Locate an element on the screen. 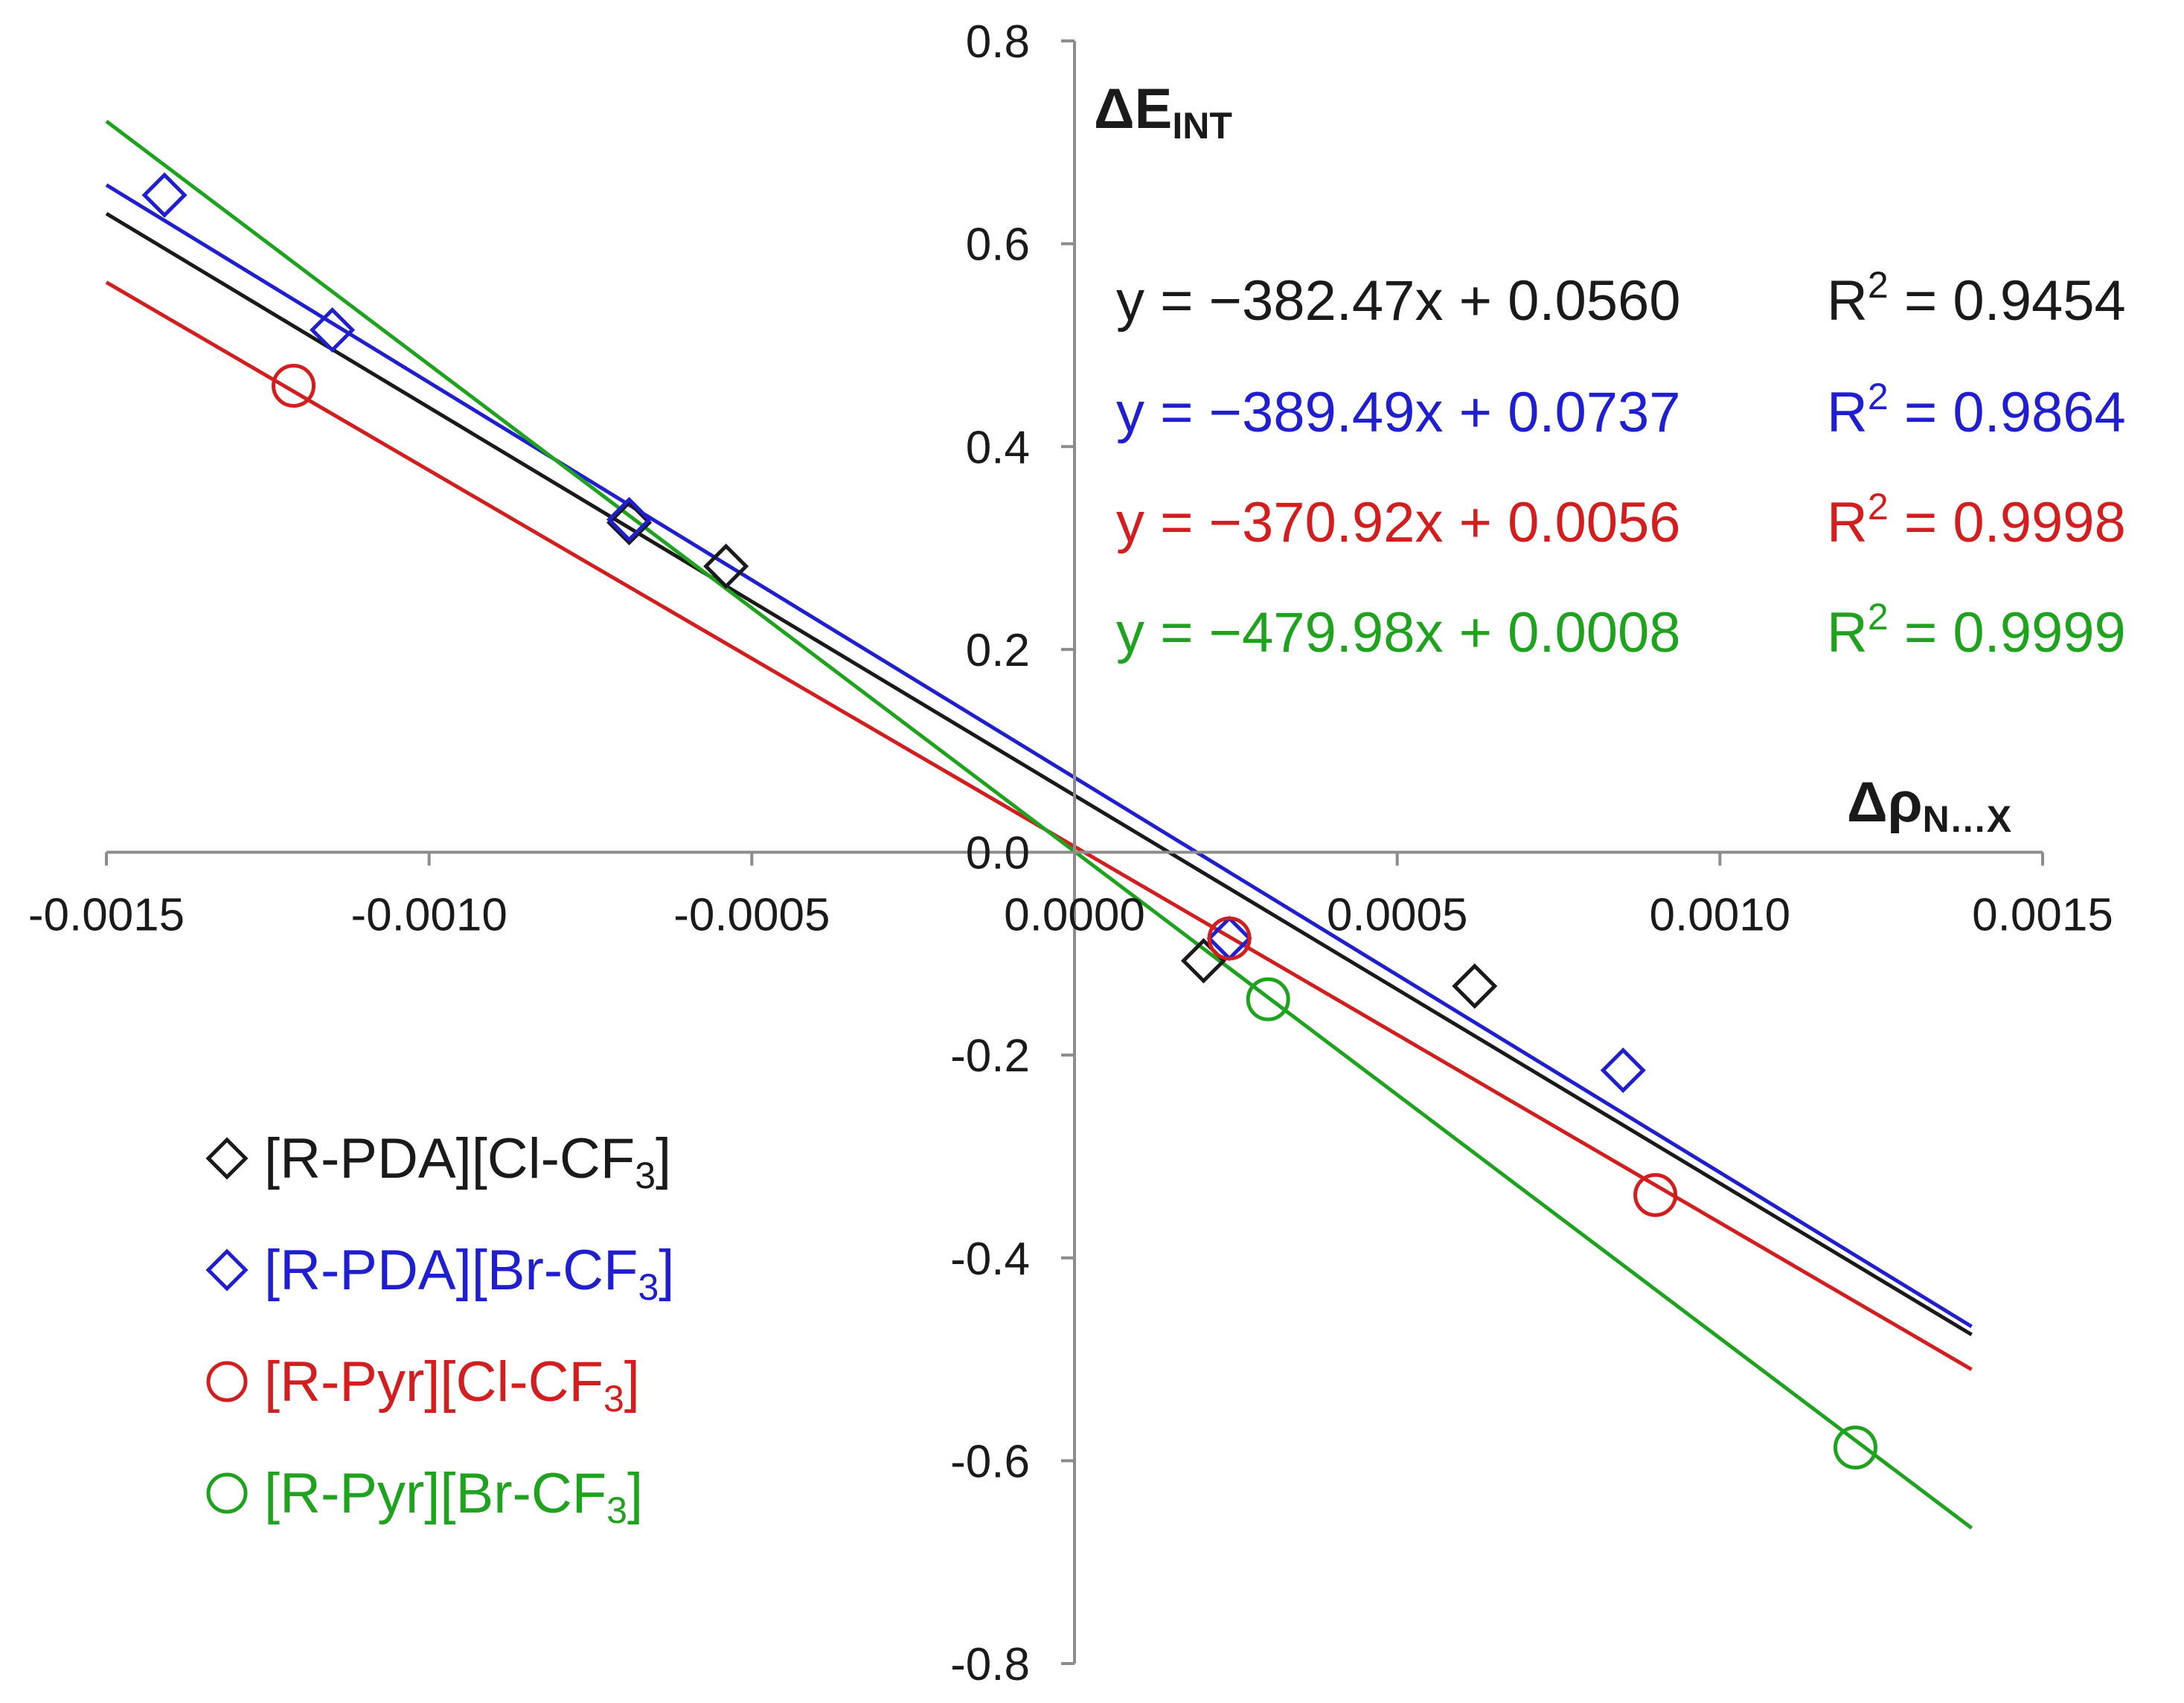 This screenshot has width=2184, height=1703. x-tick-label: 0.0005 is located at coordinates (1397, 916).